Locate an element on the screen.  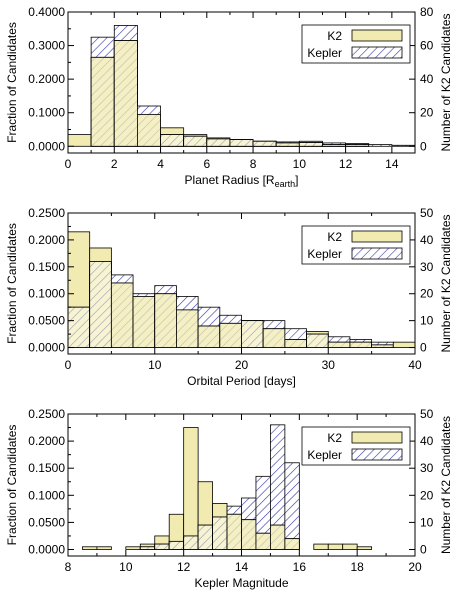
x-tick-label: 20 is located at coordinates (415, 567).